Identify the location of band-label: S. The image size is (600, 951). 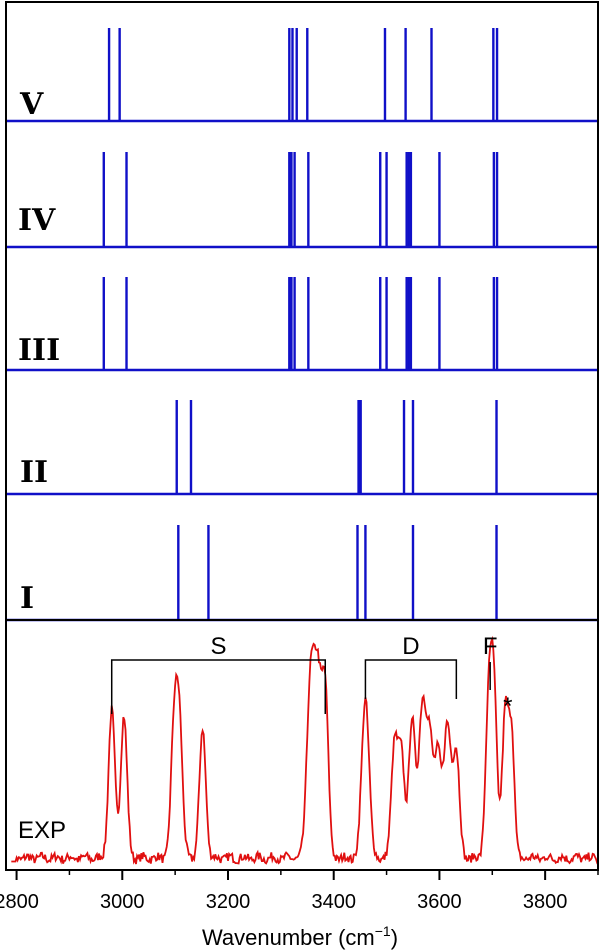
(218, 646).